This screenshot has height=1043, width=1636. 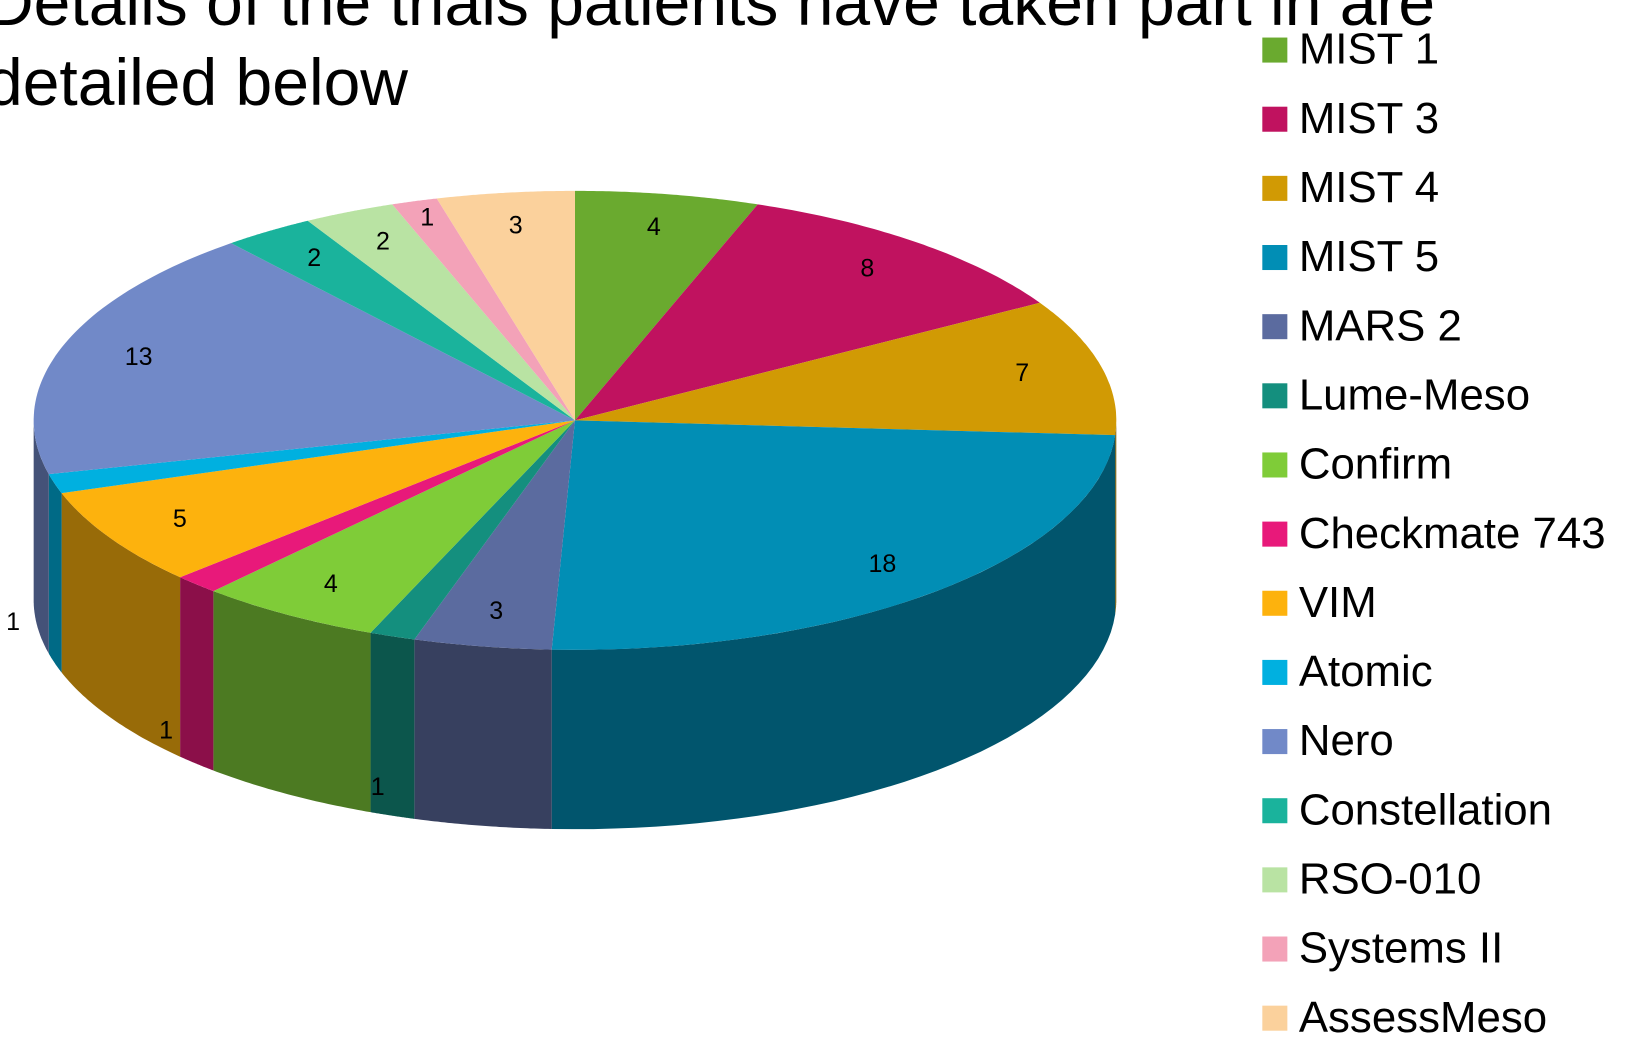 I want to click on legend-label: RSO-010, so click(x=1390, y=879).